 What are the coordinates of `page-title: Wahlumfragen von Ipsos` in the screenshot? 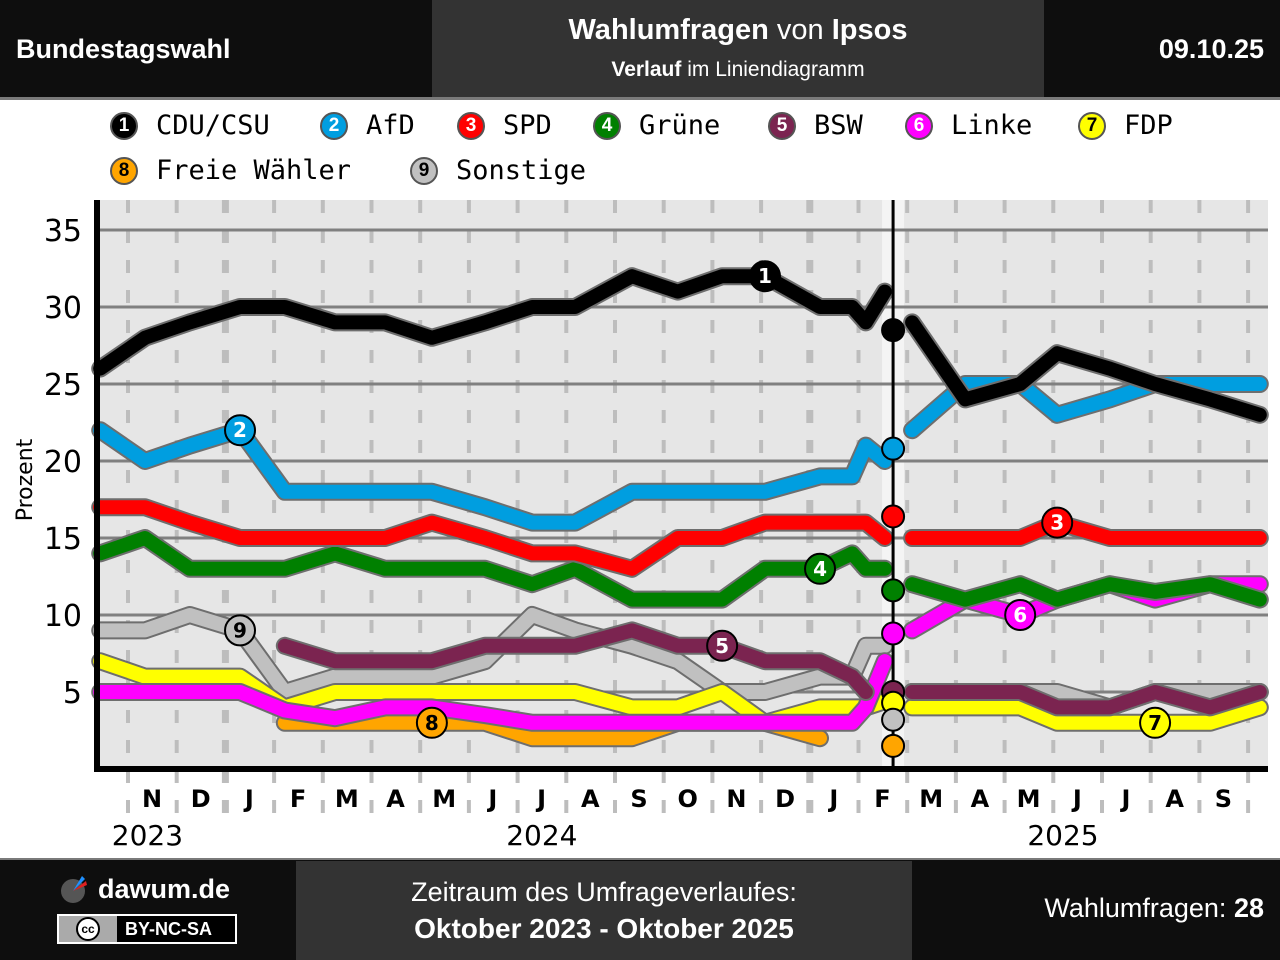 It's located at (738, 30).